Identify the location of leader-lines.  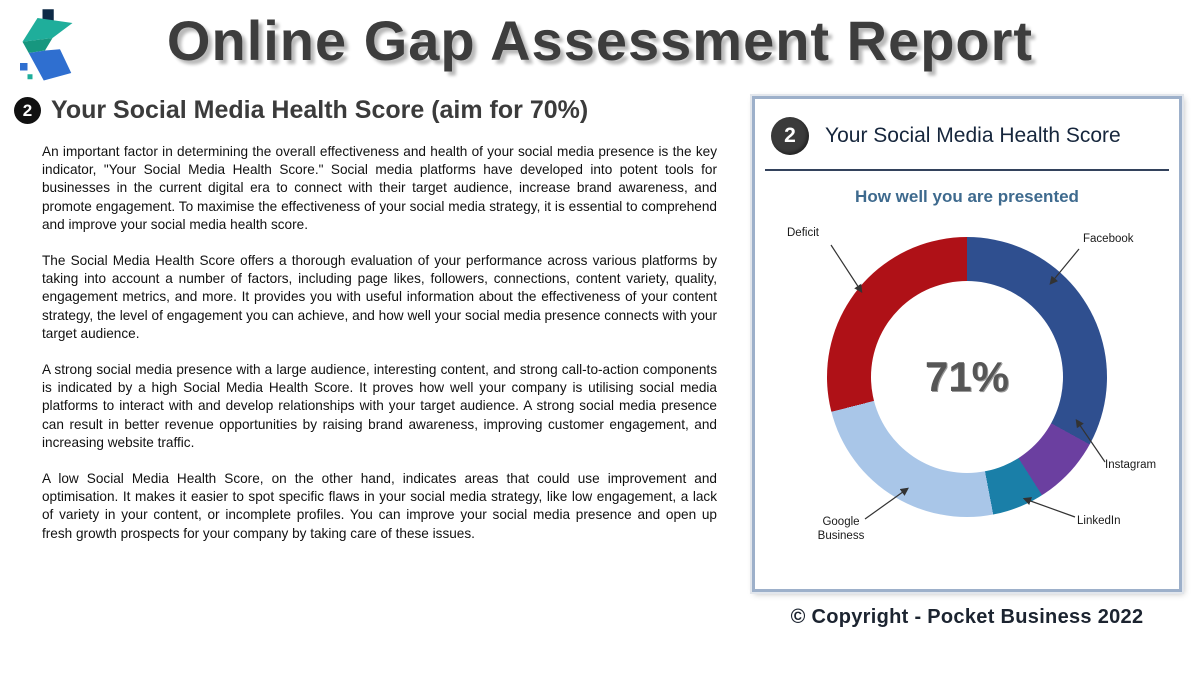
(968, 382).